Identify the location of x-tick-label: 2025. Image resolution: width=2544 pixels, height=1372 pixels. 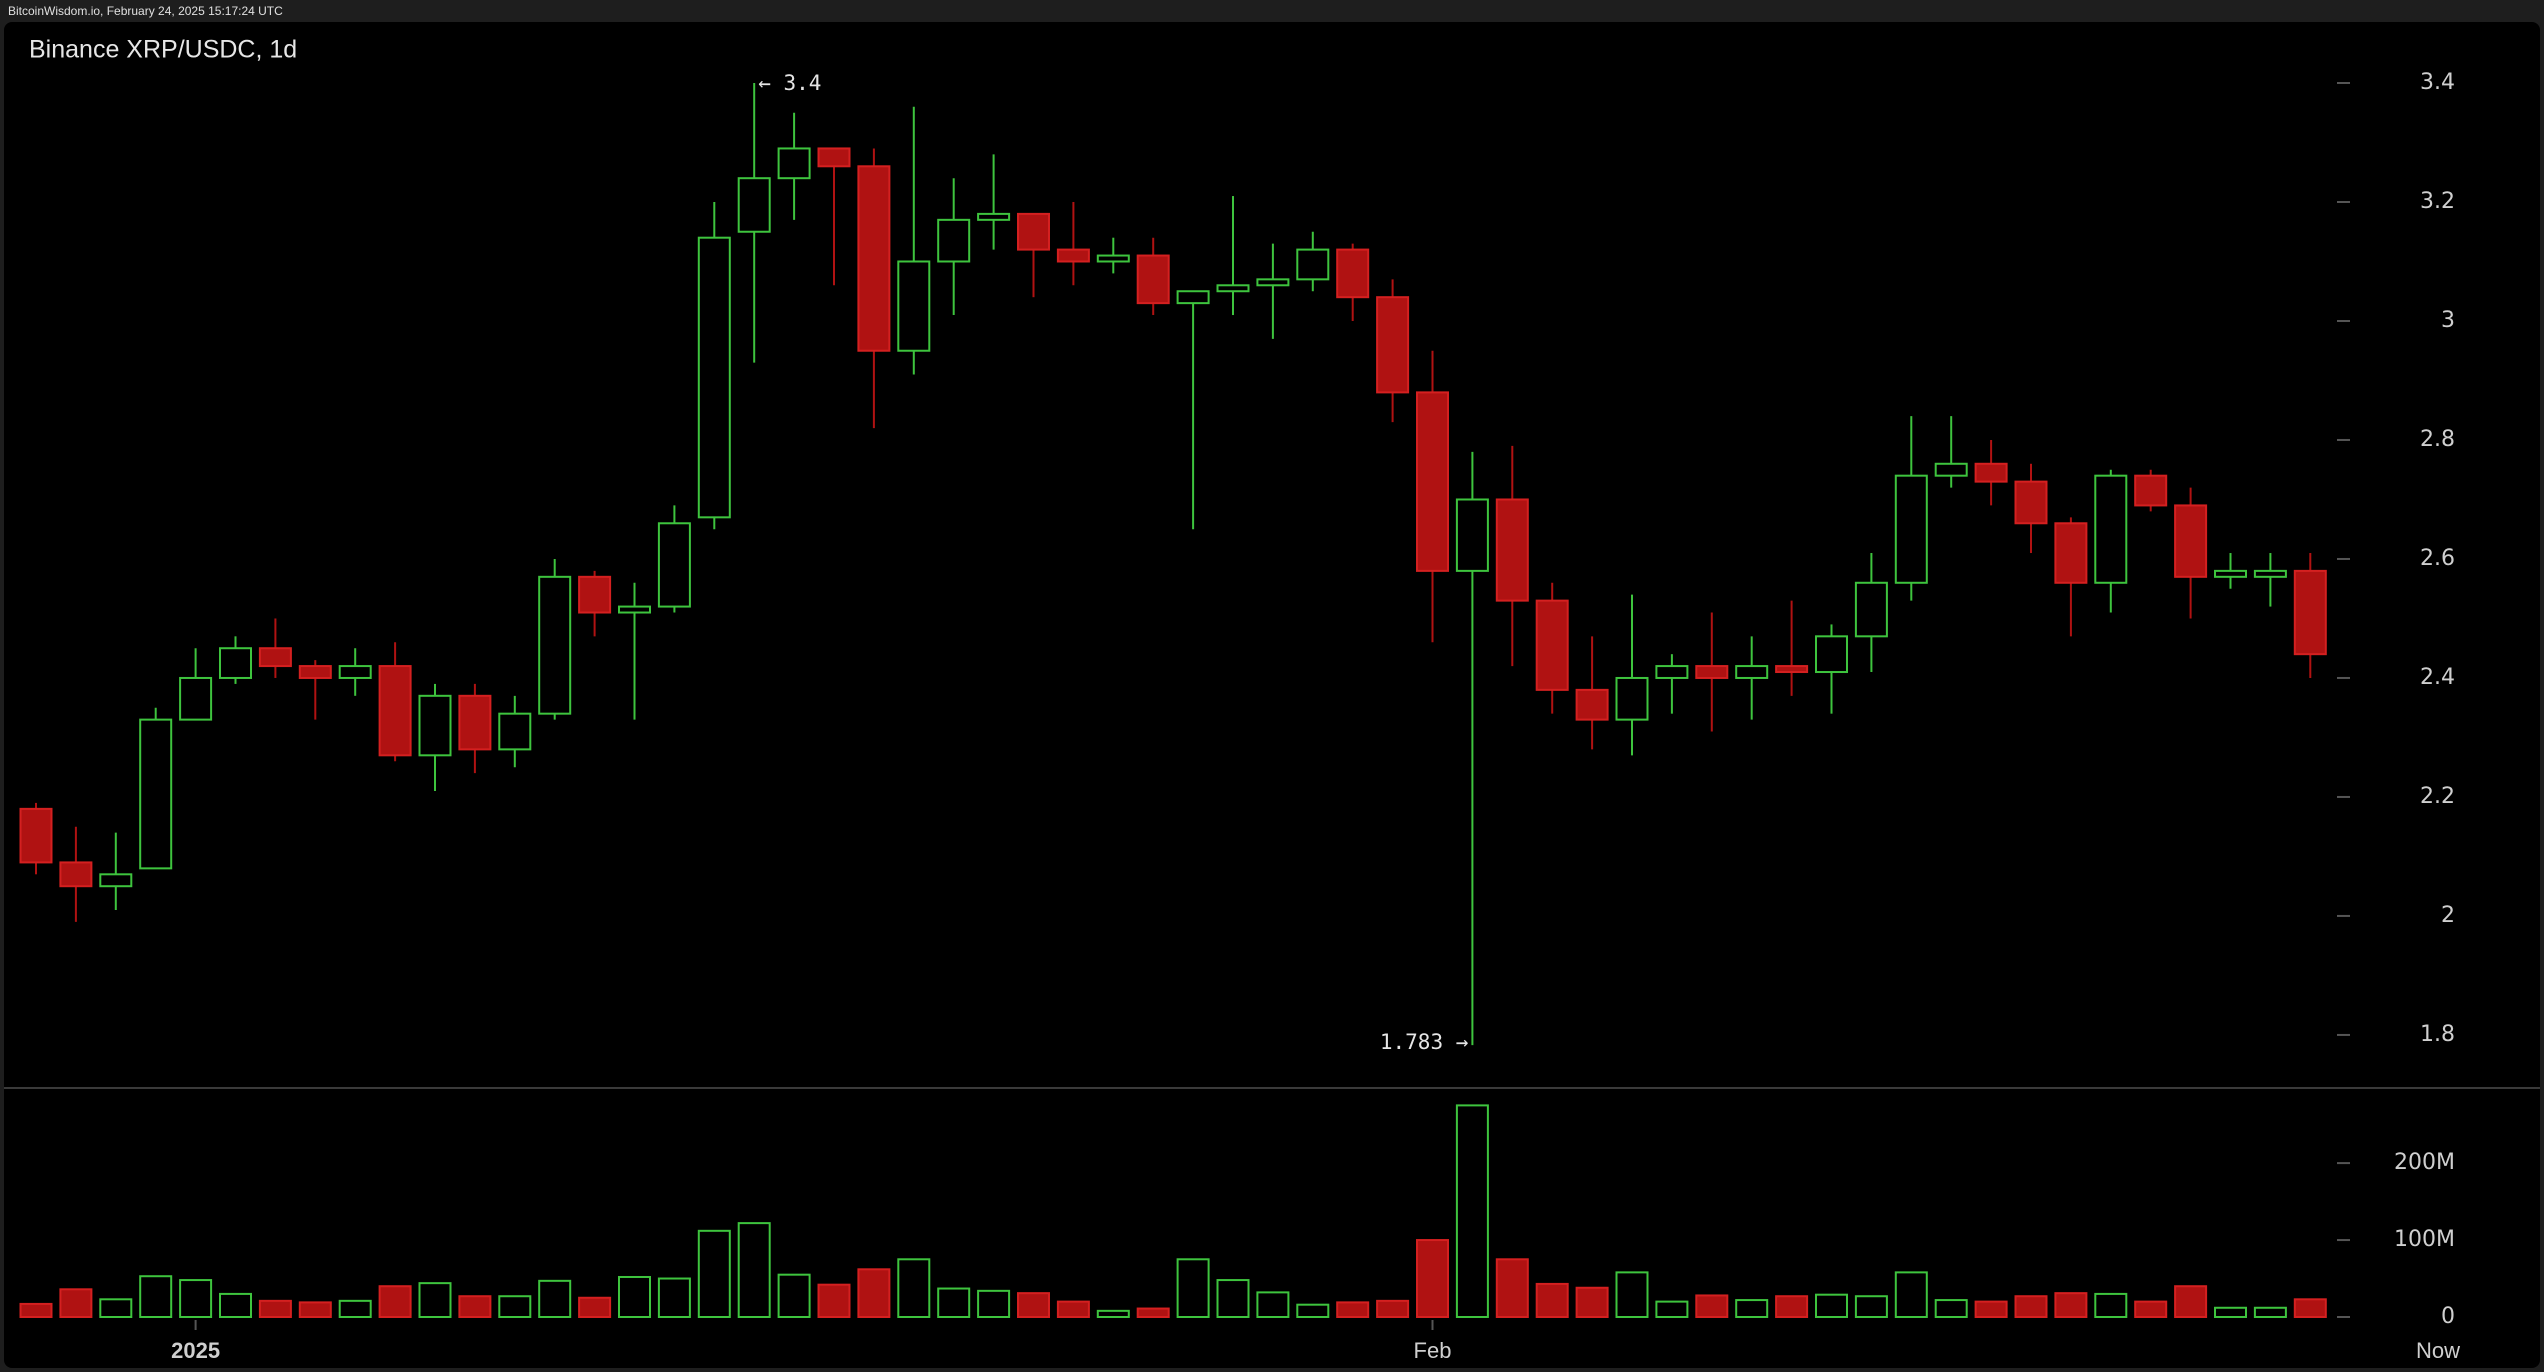
(195, 1350).